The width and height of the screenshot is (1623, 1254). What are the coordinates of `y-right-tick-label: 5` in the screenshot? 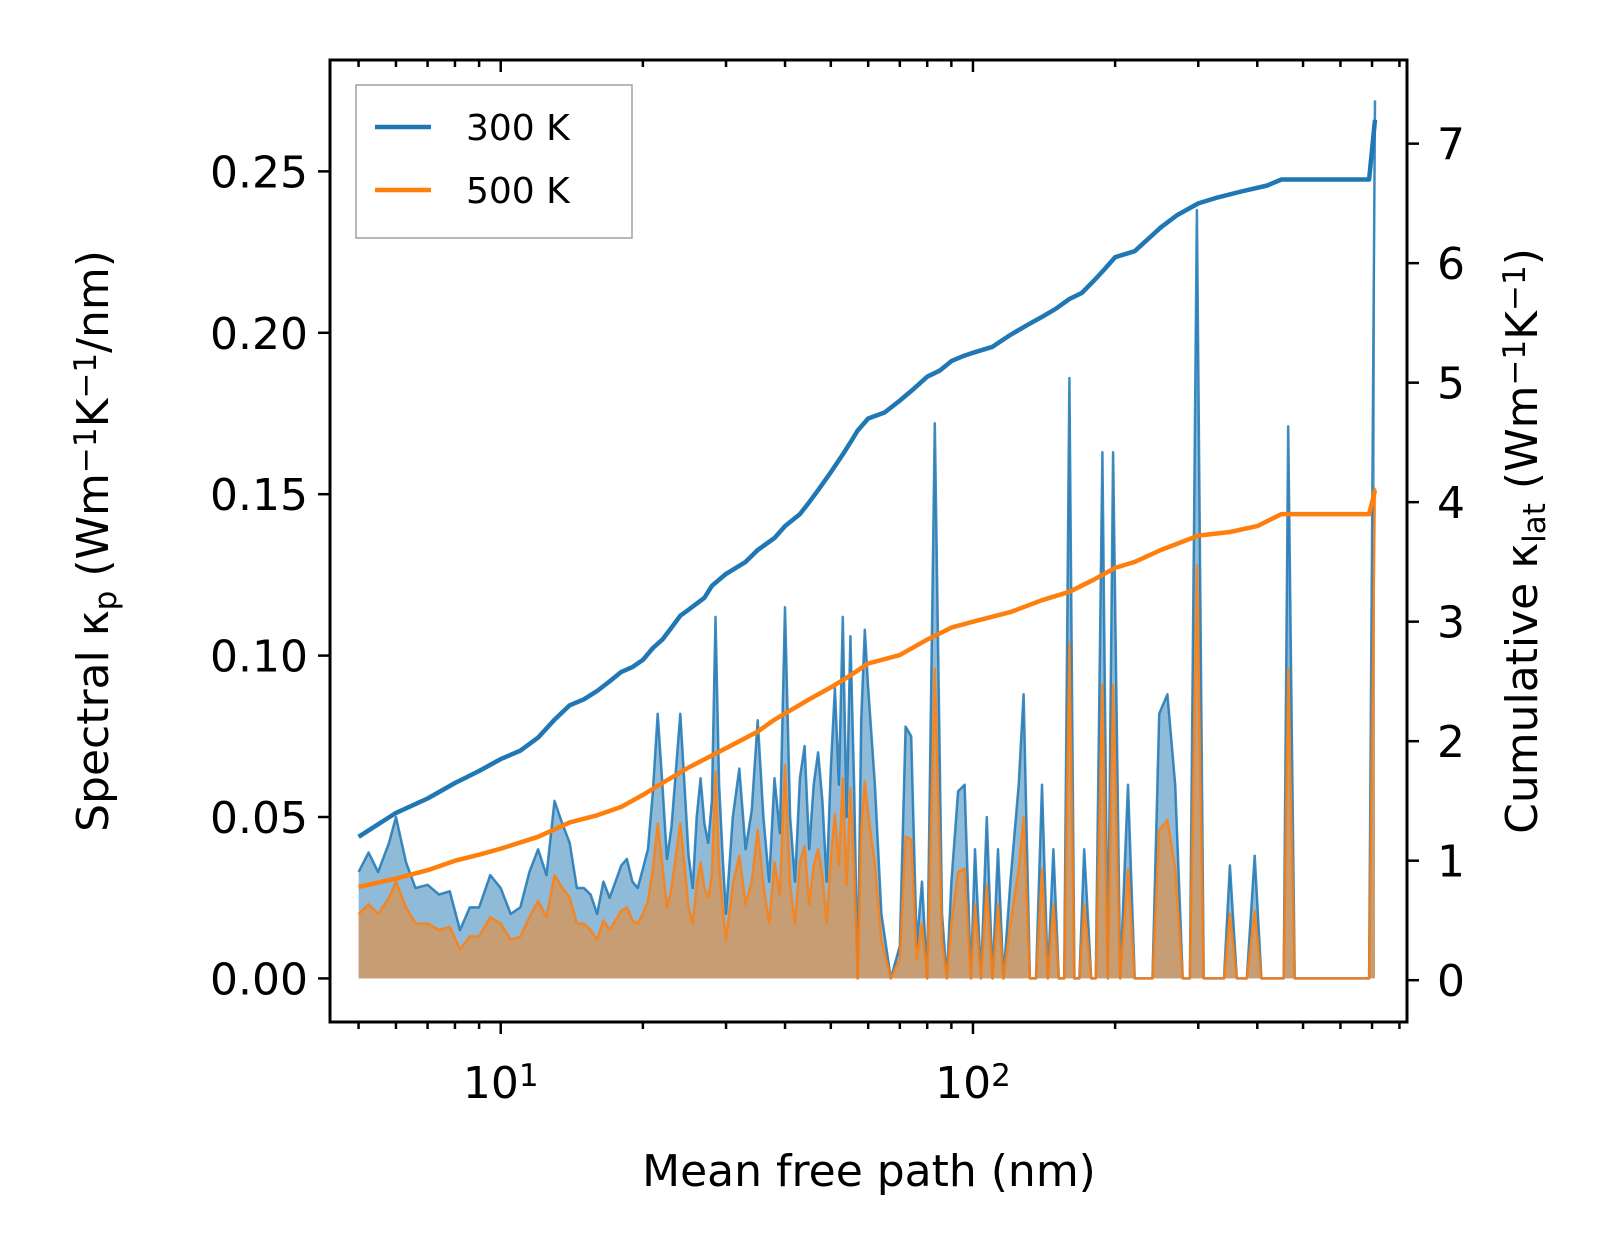 It's located at (1451, 384).